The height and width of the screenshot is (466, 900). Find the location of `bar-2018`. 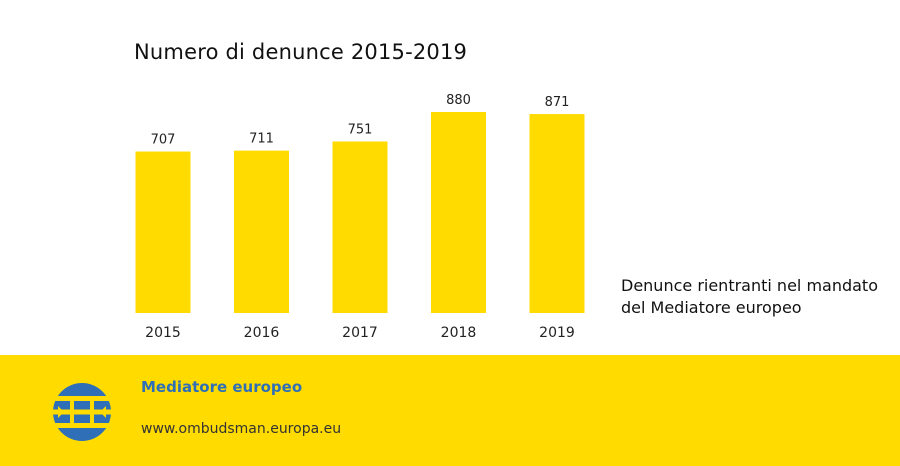

bar-2018 is located at coordinates (458, 212).